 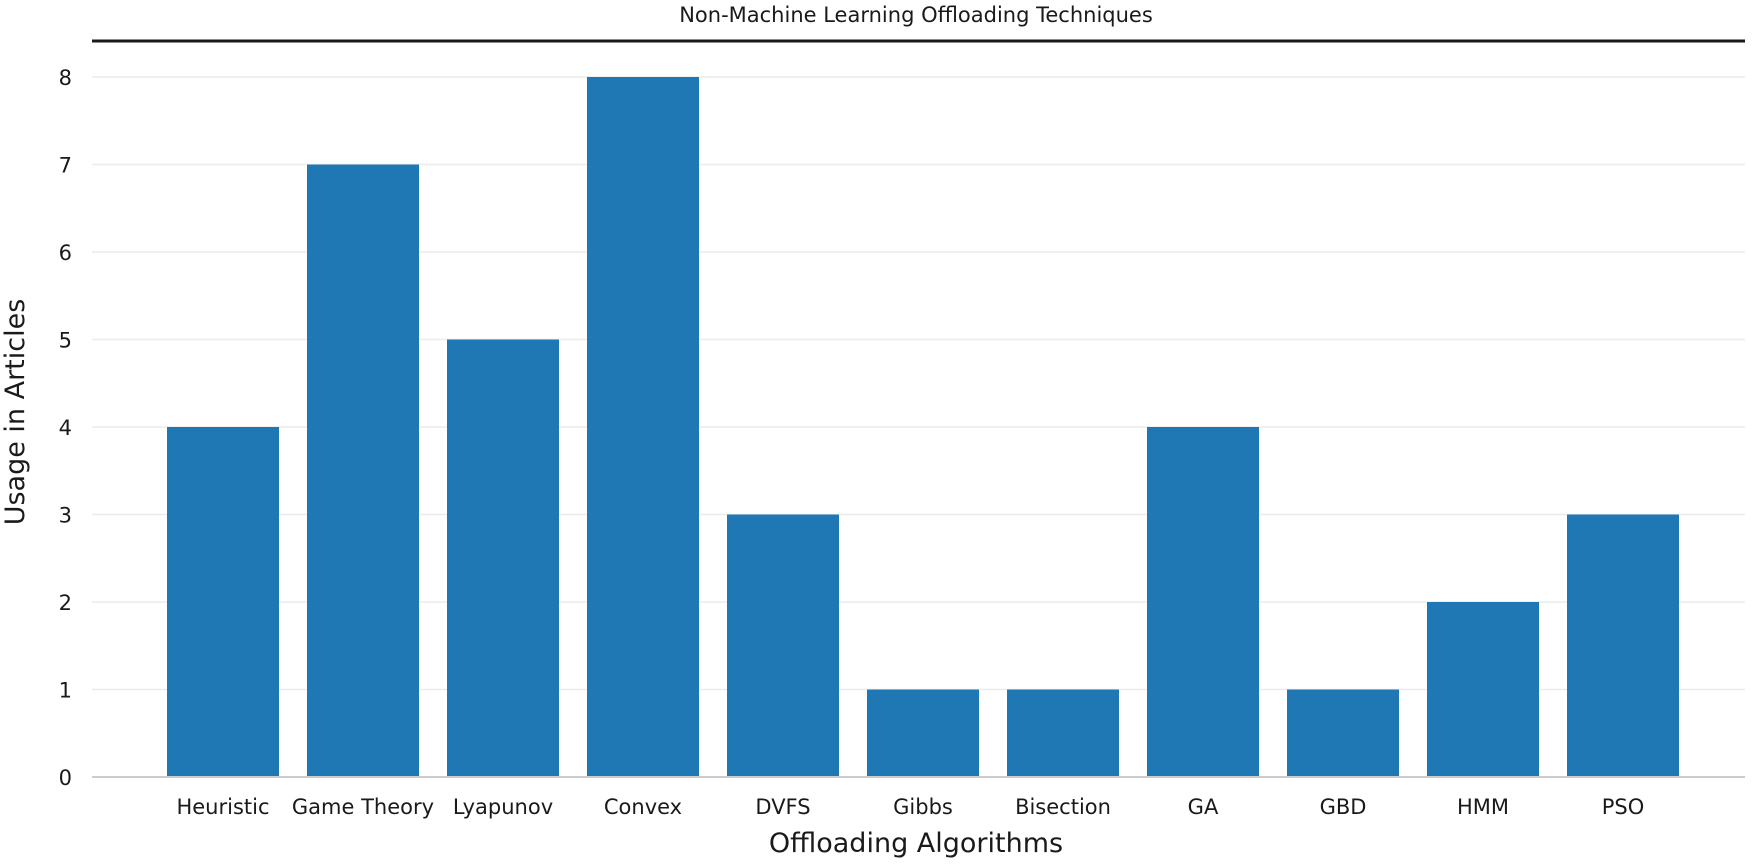 I want to click on x-tick-label: GA, so click(x=1203, y=807).